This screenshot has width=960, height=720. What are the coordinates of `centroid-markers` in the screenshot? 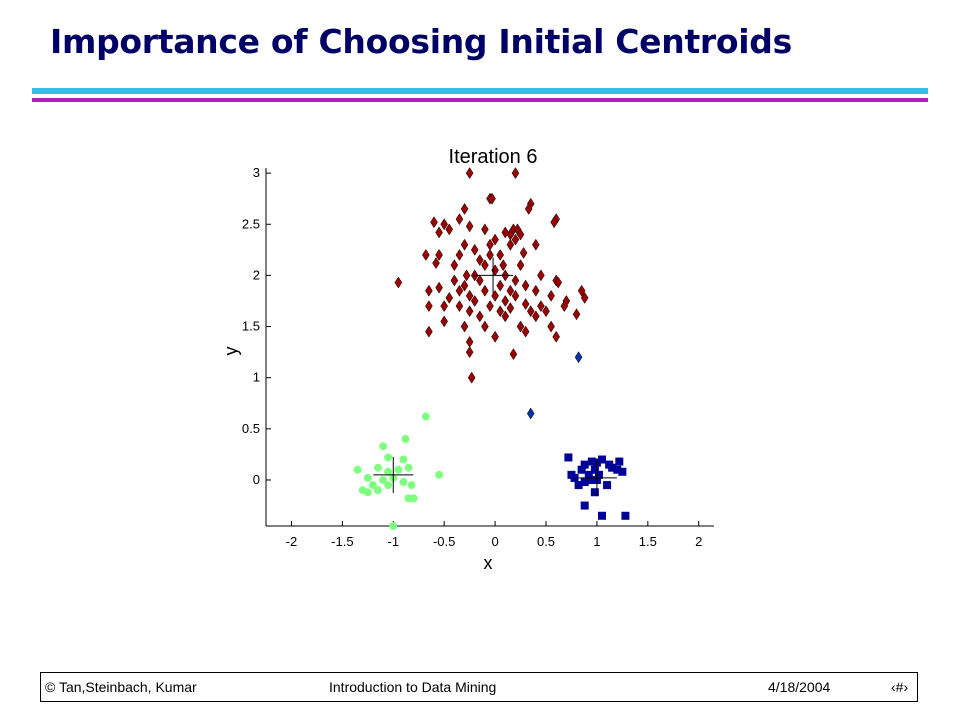 It's located at (495, 376).